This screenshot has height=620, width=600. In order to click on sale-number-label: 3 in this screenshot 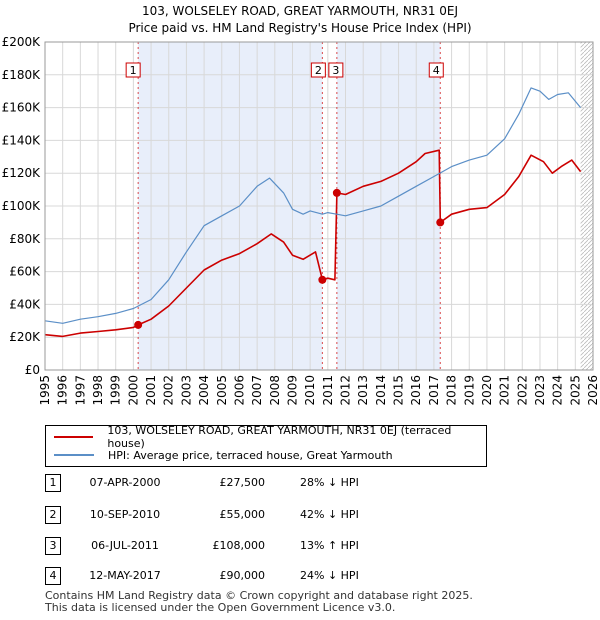, I will do `click(335, 70)`.